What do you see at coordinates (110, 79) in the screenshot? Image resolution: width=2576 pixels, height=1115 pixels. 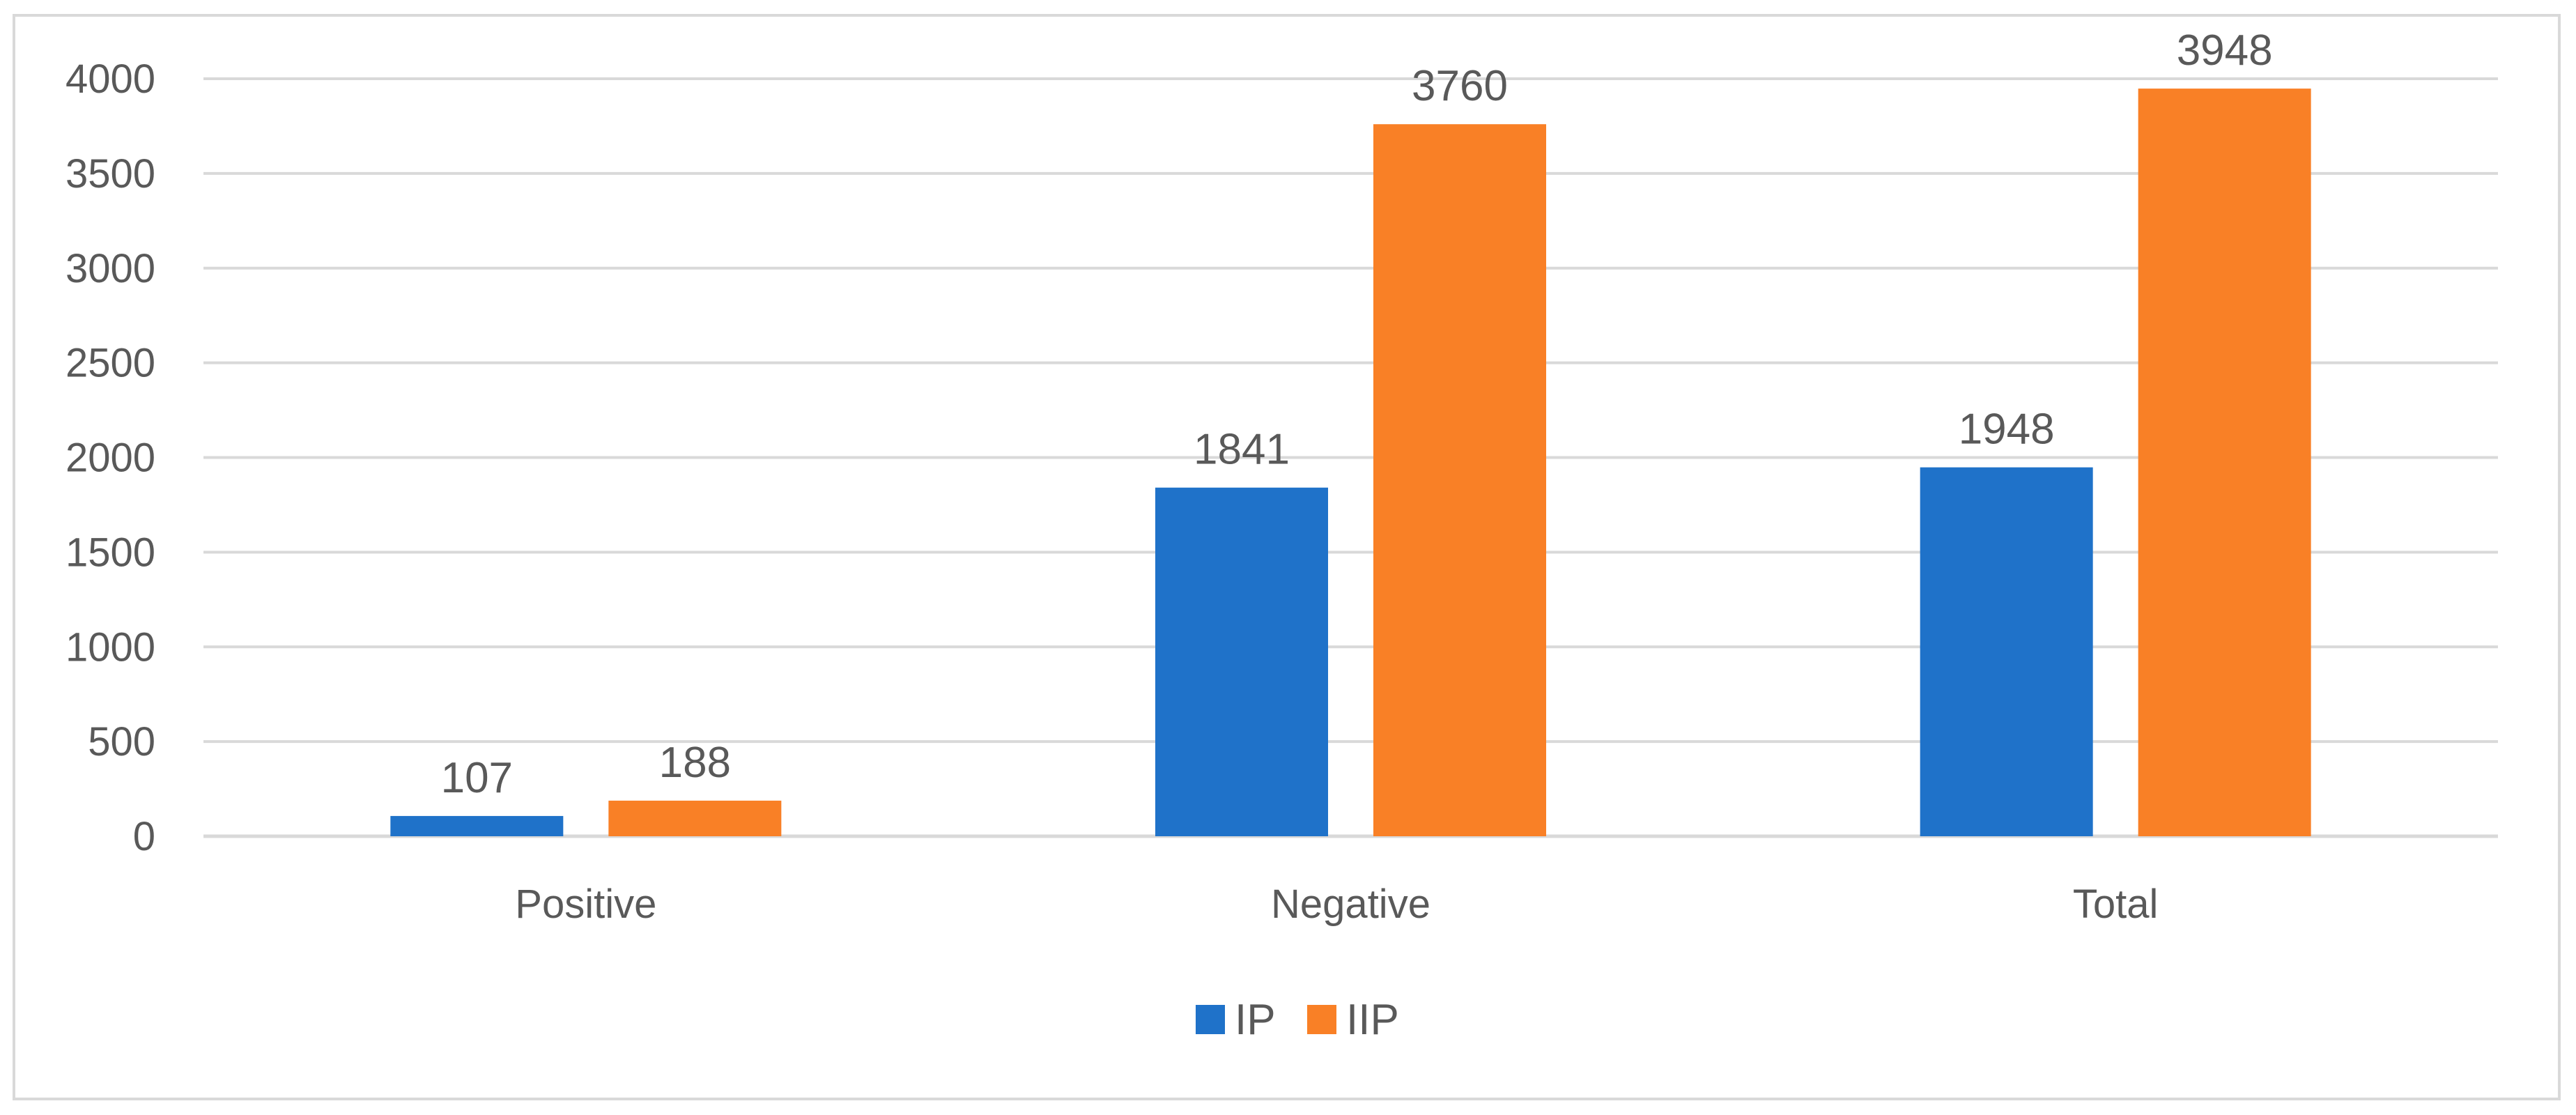 I see `y-tick-label: 4000` at bounding box center [110, 79].